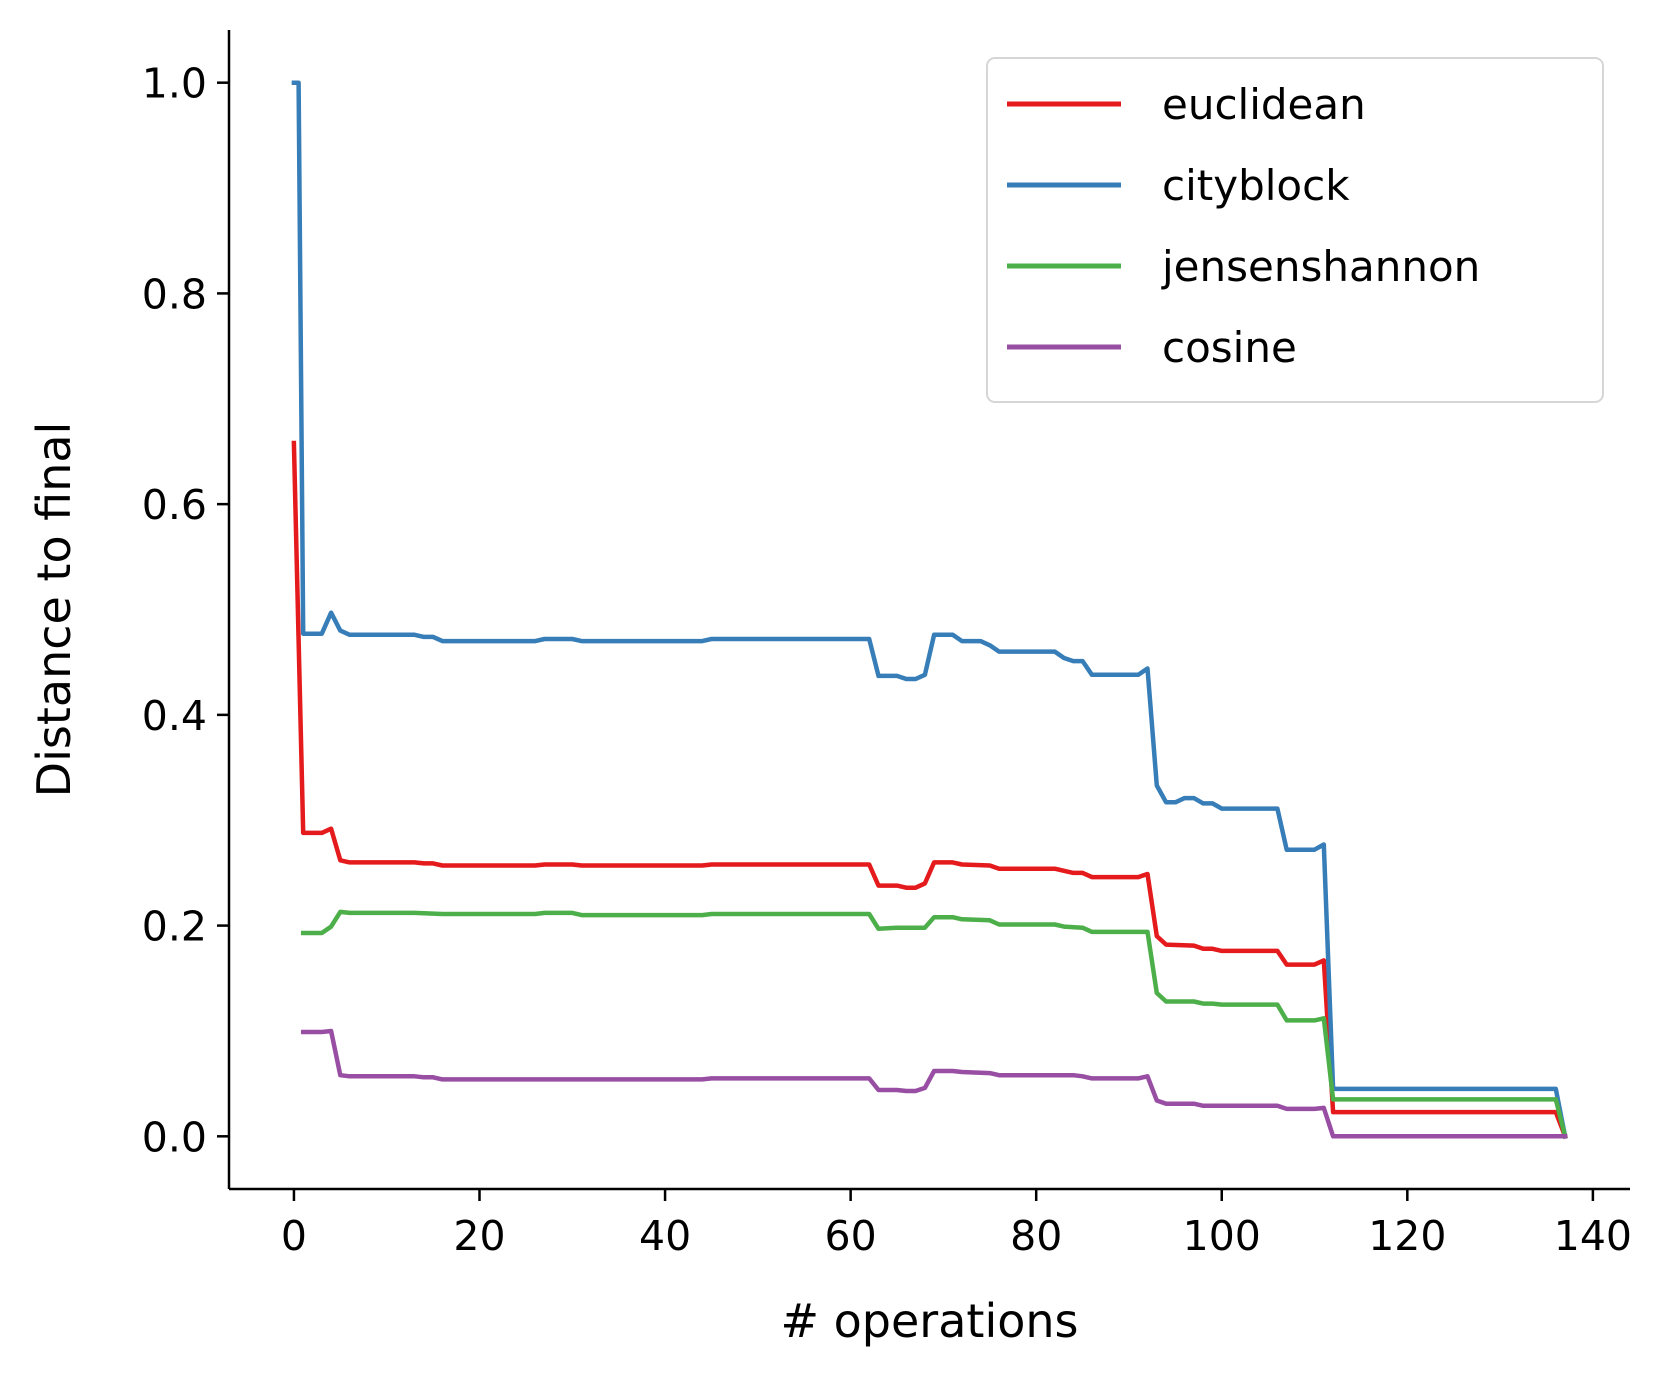 Image resolution: width=1669 pixels, height=1379 pixels. What do you see at coordinates (174, 716) in the screenshot?
I see `y-tick-label: 0.4` at bounding box center [174, 716].